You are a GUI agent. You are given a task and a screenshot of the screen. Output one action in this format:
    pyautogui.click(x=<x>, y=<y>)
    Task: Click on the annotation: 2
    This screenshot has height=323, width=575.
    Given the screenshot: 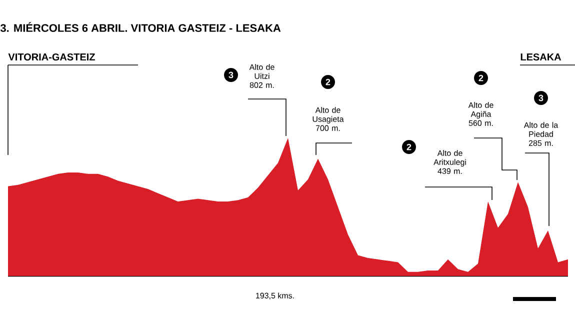 What is the action you would take?
    pyautogui.click(x=409, y=147)
    